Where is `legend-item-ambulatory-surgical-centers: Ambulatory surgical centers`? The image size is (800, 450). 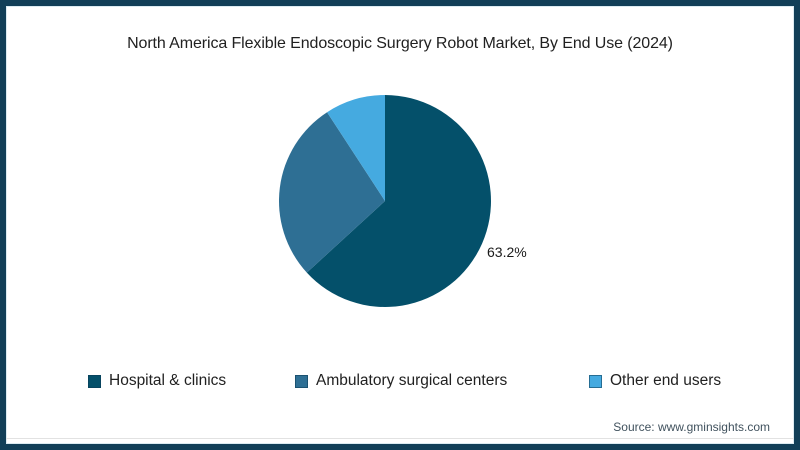
legend-item-ambulatory-surgical-centers: Ambulatory surgical centers is located at coordinates (401, 381).